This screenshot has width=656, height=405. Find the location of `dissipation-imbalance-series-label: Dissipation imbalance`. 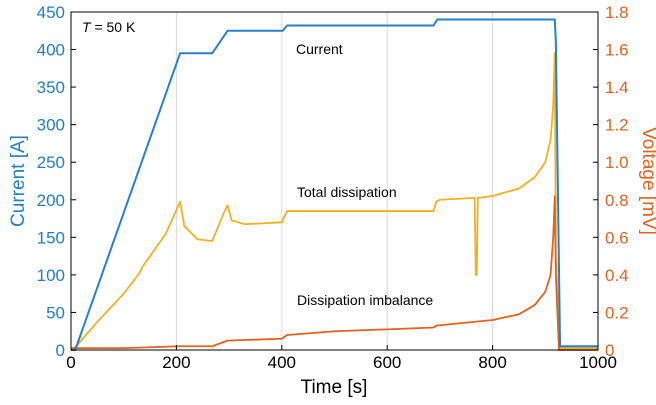

dissipation-imbalance-series-label: Dissipation imbalance is located at coordinates (365, 300).